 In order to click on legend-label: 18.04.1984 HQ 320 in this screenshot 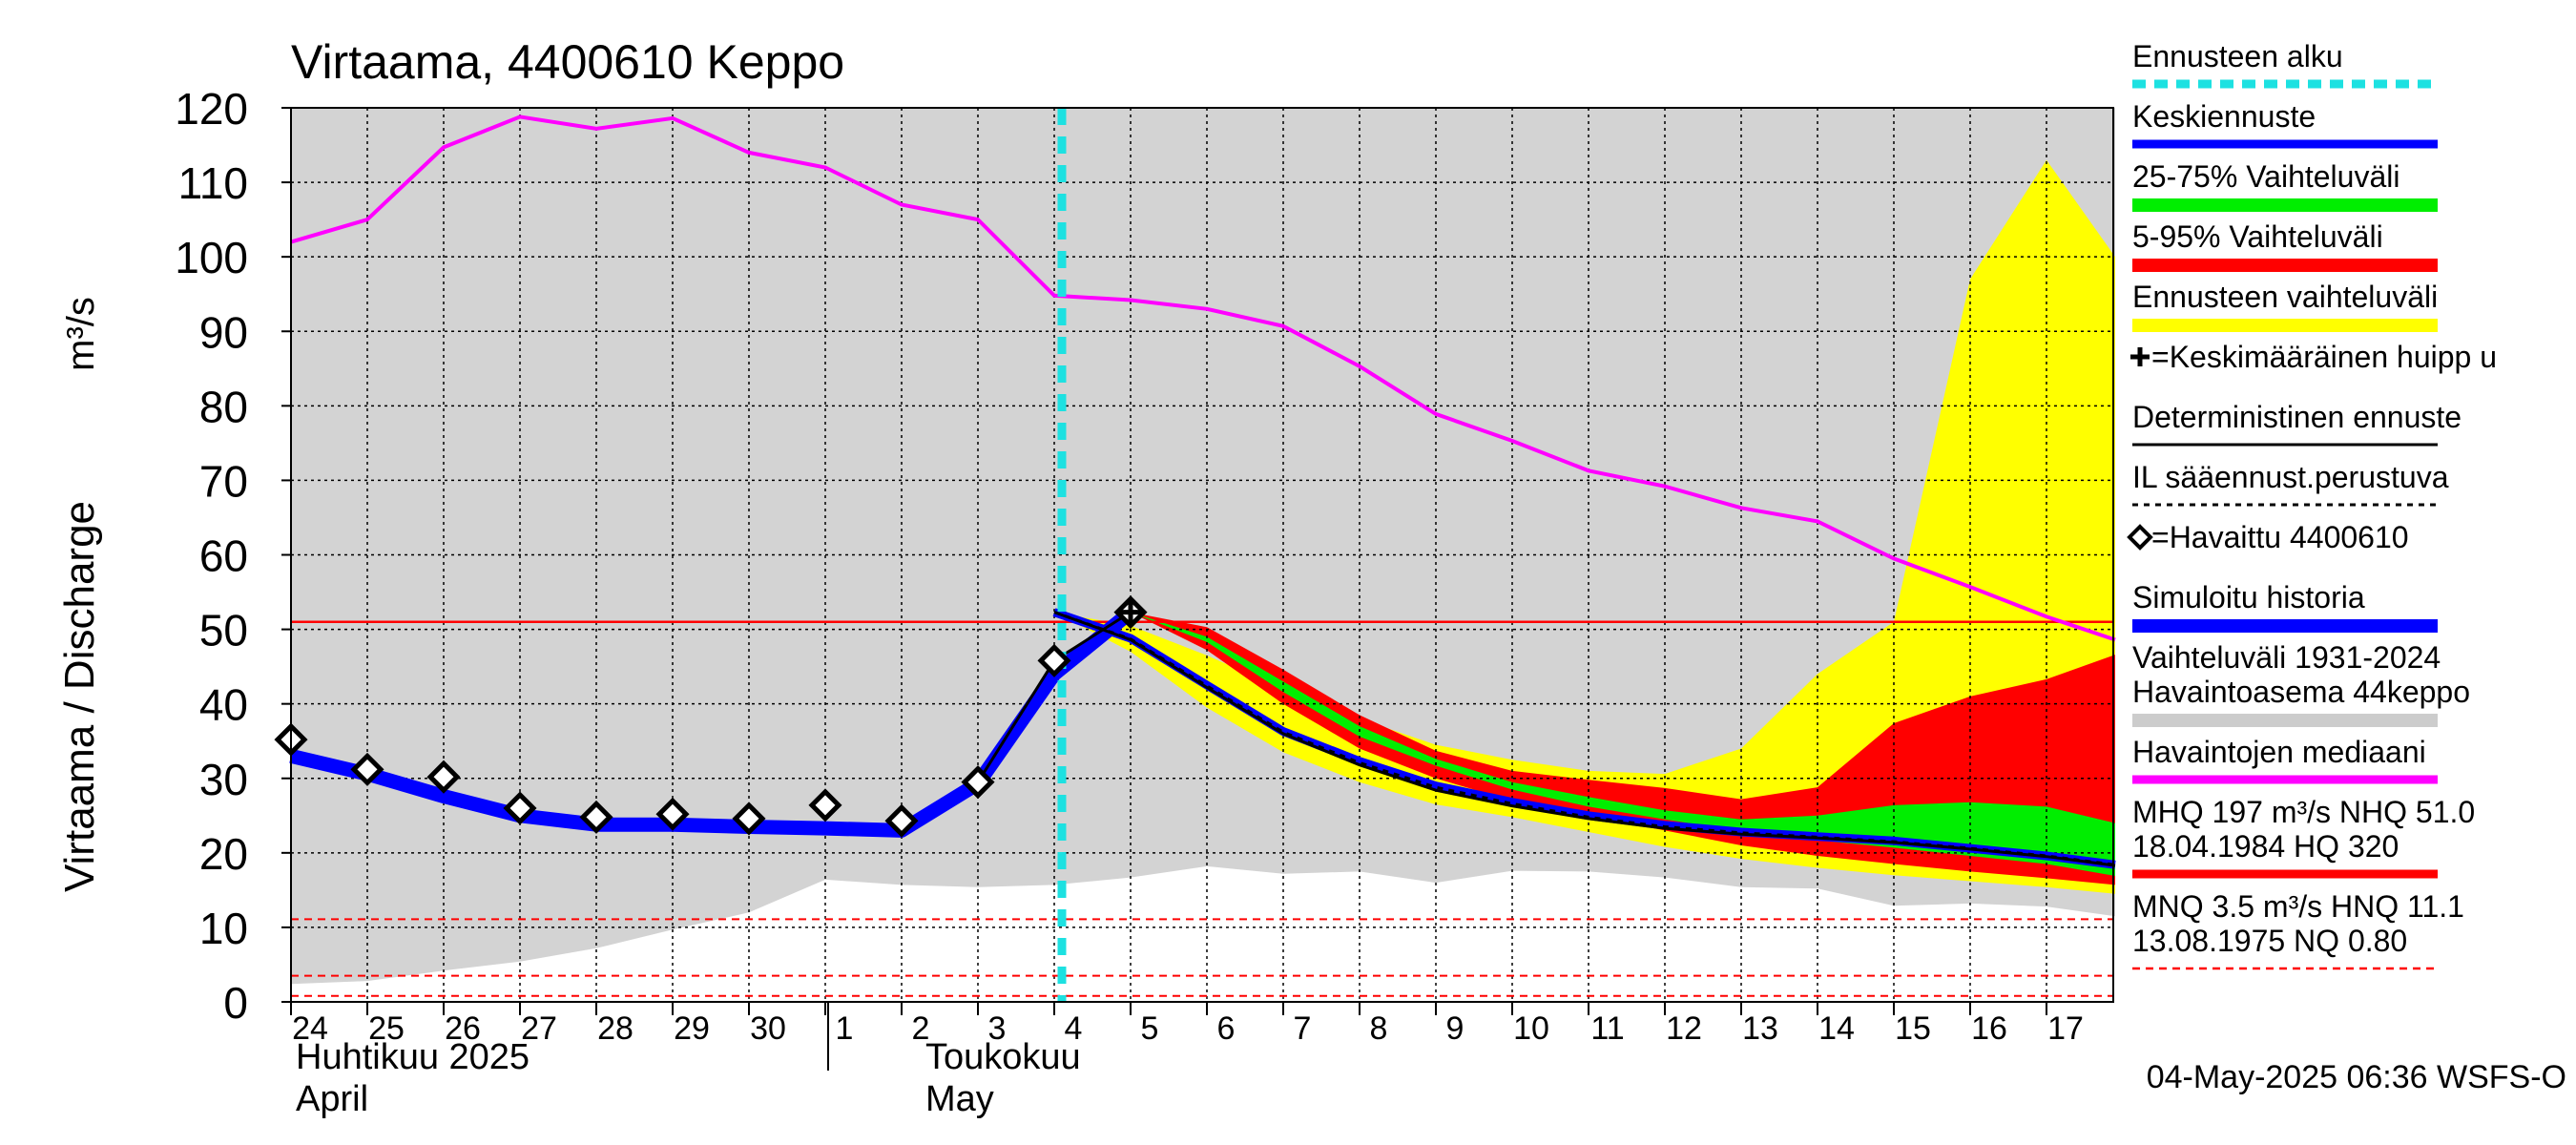, I will do `click(2265, 847)`.